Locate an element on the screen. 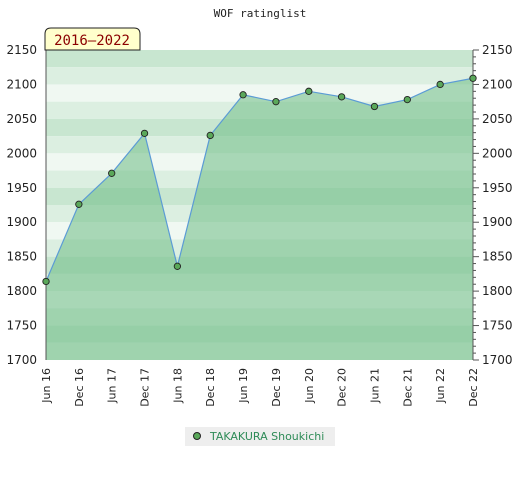 Image resolution: width=520 pixels, height=480 pixels. x-tick-label: Jun 21 is located at coordinates (374, 386).